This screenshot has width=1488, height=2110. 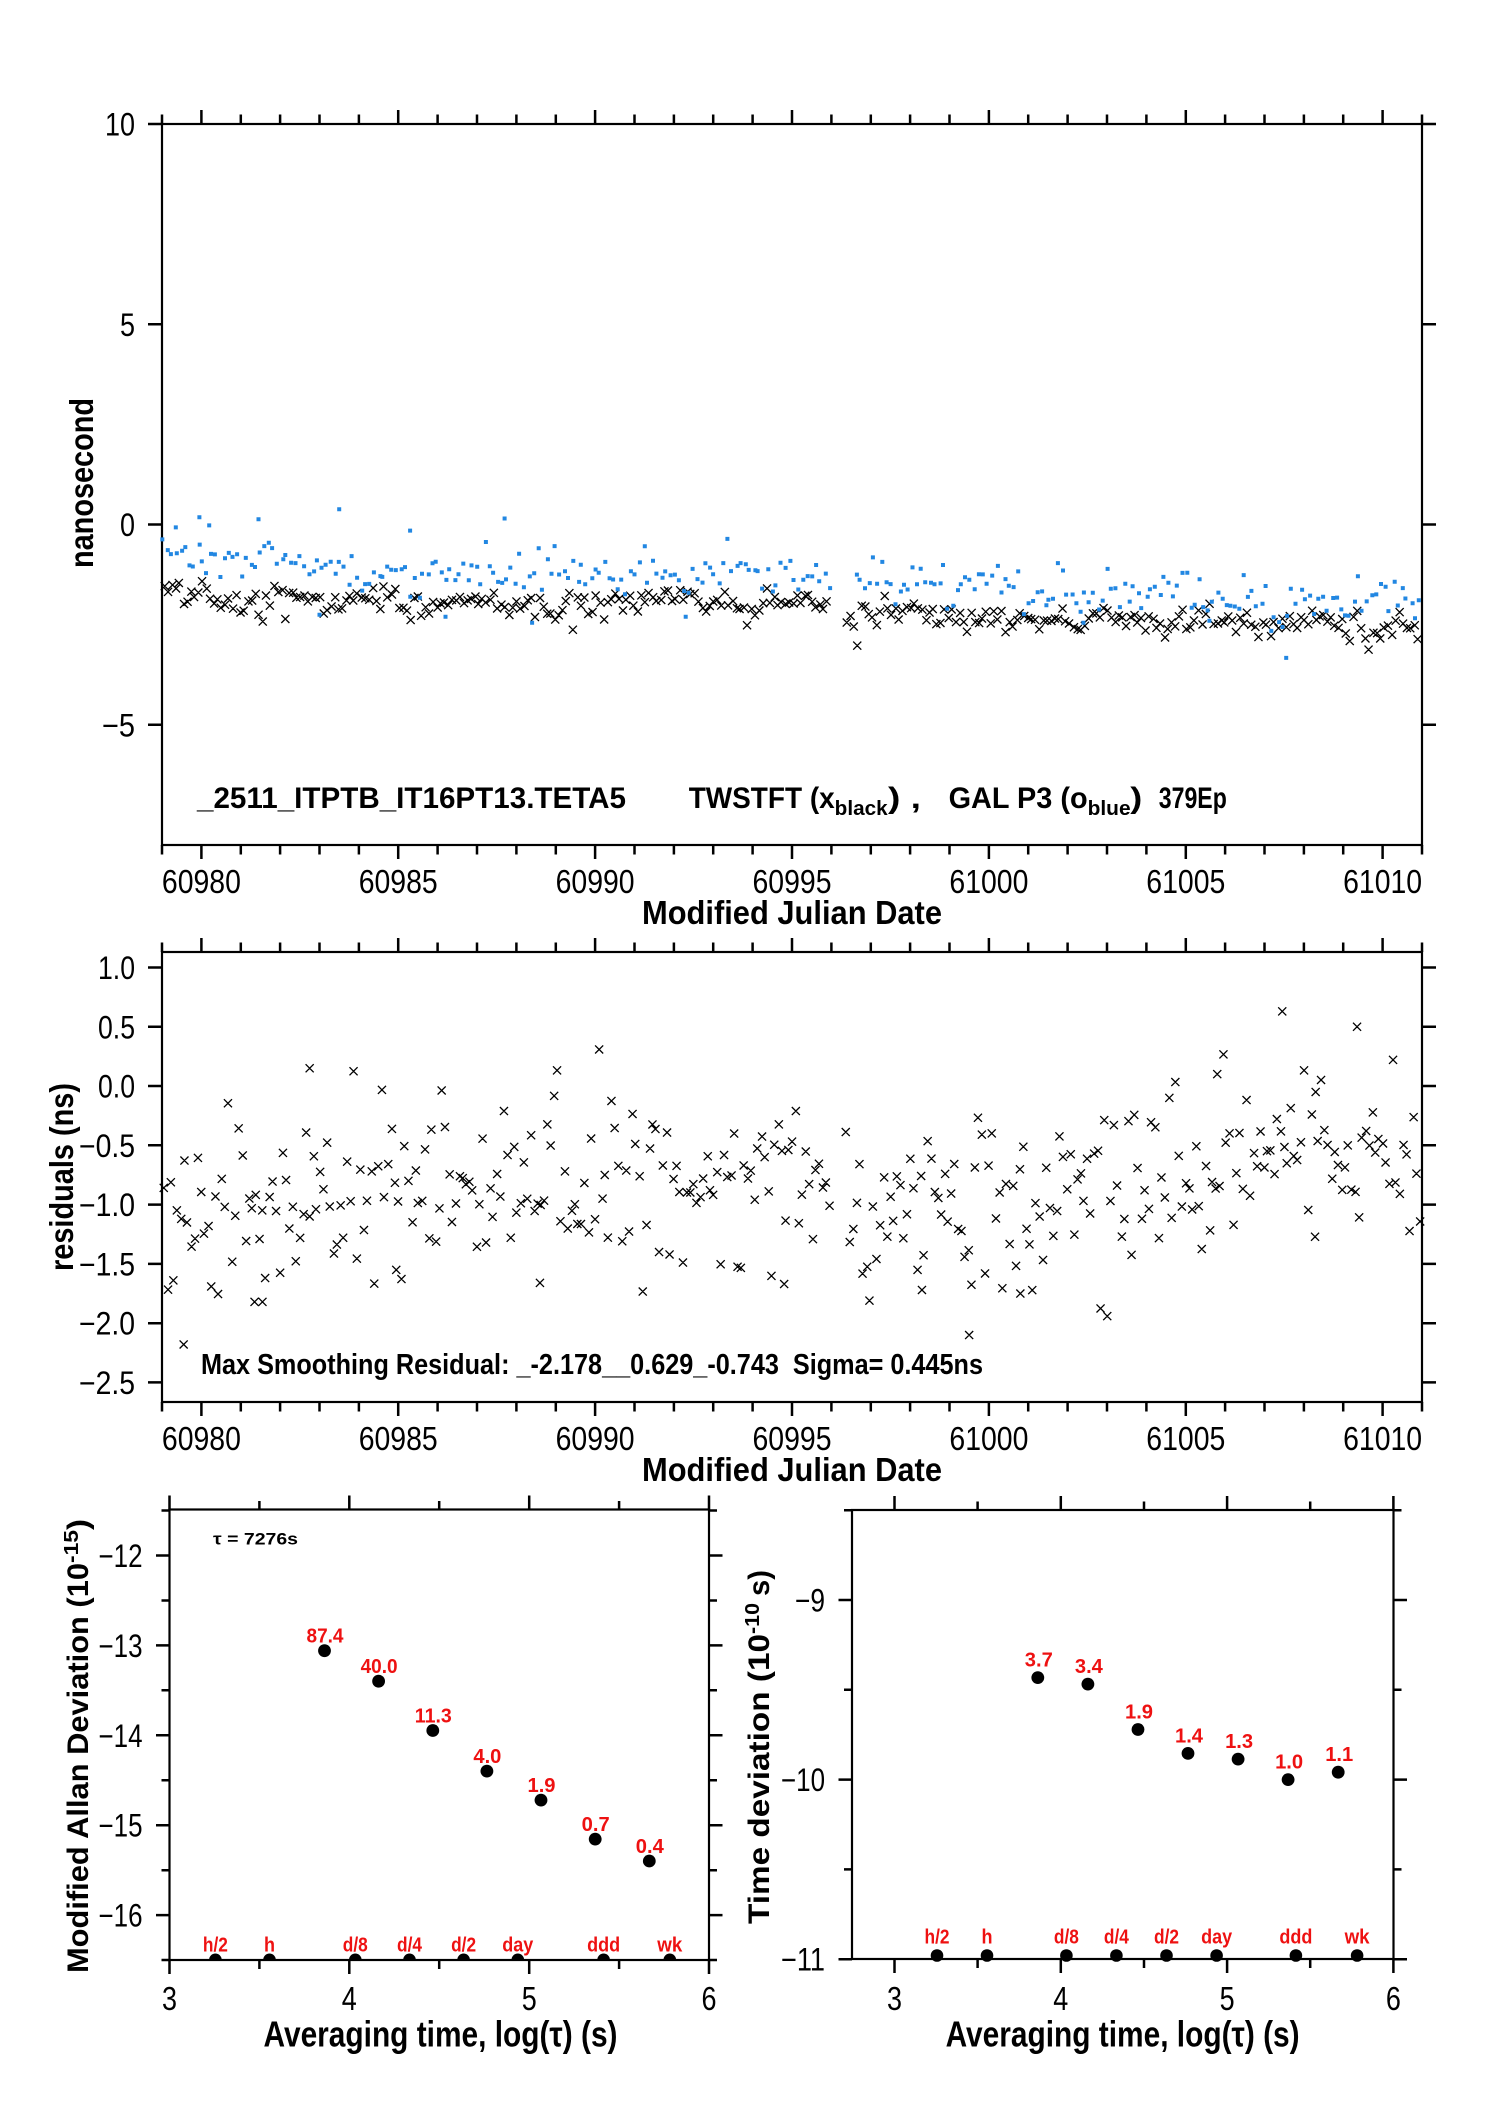 I want to click on svg-text: GAL P3 (o, so click(x=1018, y=798).